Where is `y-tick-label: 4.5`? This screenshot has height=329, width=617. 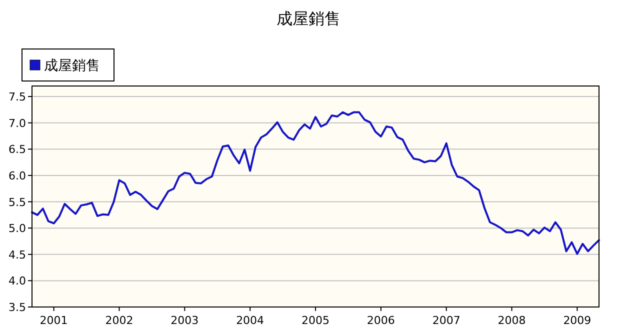 y-tick-label: 4.5 is located at coordinates (17, 255).